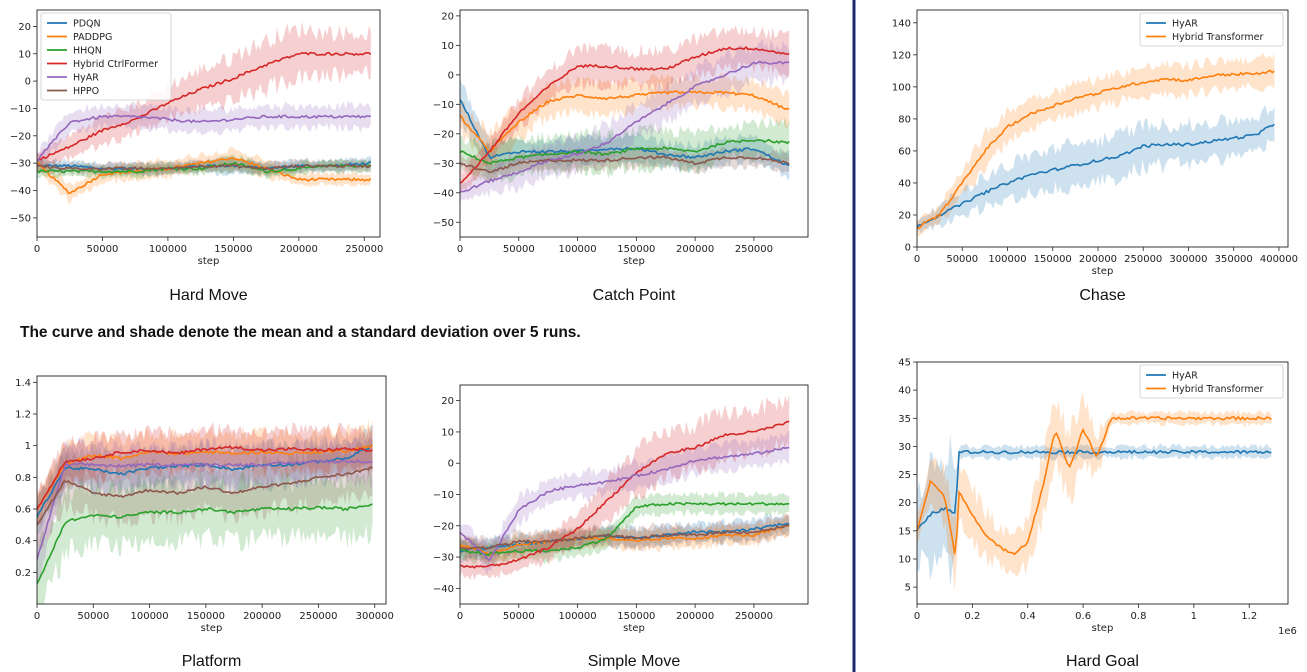  What do you see at coordinates (1217, 37) in the screenshot?
I see `legend-label-hybrid-transformer: Hybrid Transformer` at bounding box center [1217, 37].